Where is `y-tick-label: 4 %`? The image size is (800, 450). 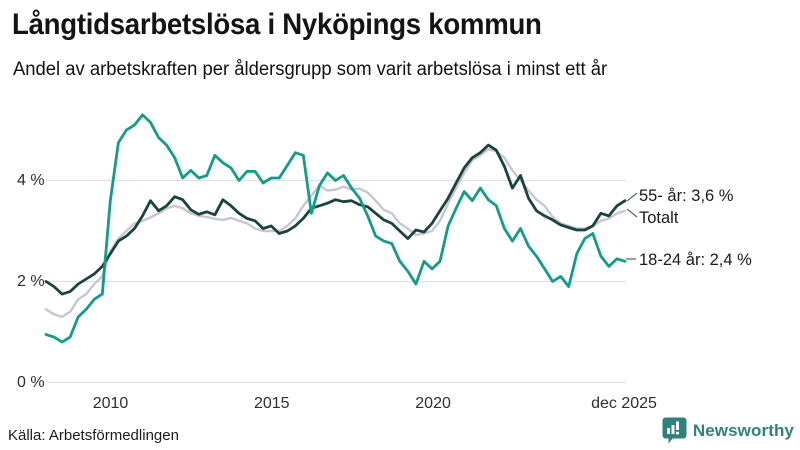 y-tick-label: 4 % is located at coordinates (31, 180).